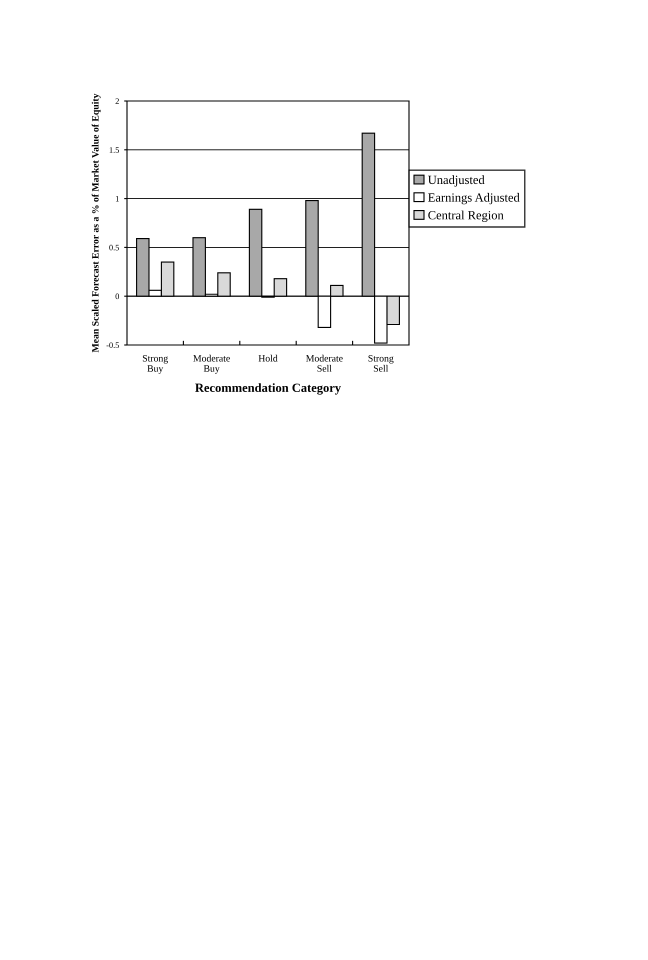 The height and width of the screenshot is (960, 648). I want to click on x-tick-label: Moderate Buy, so click(211, 364).